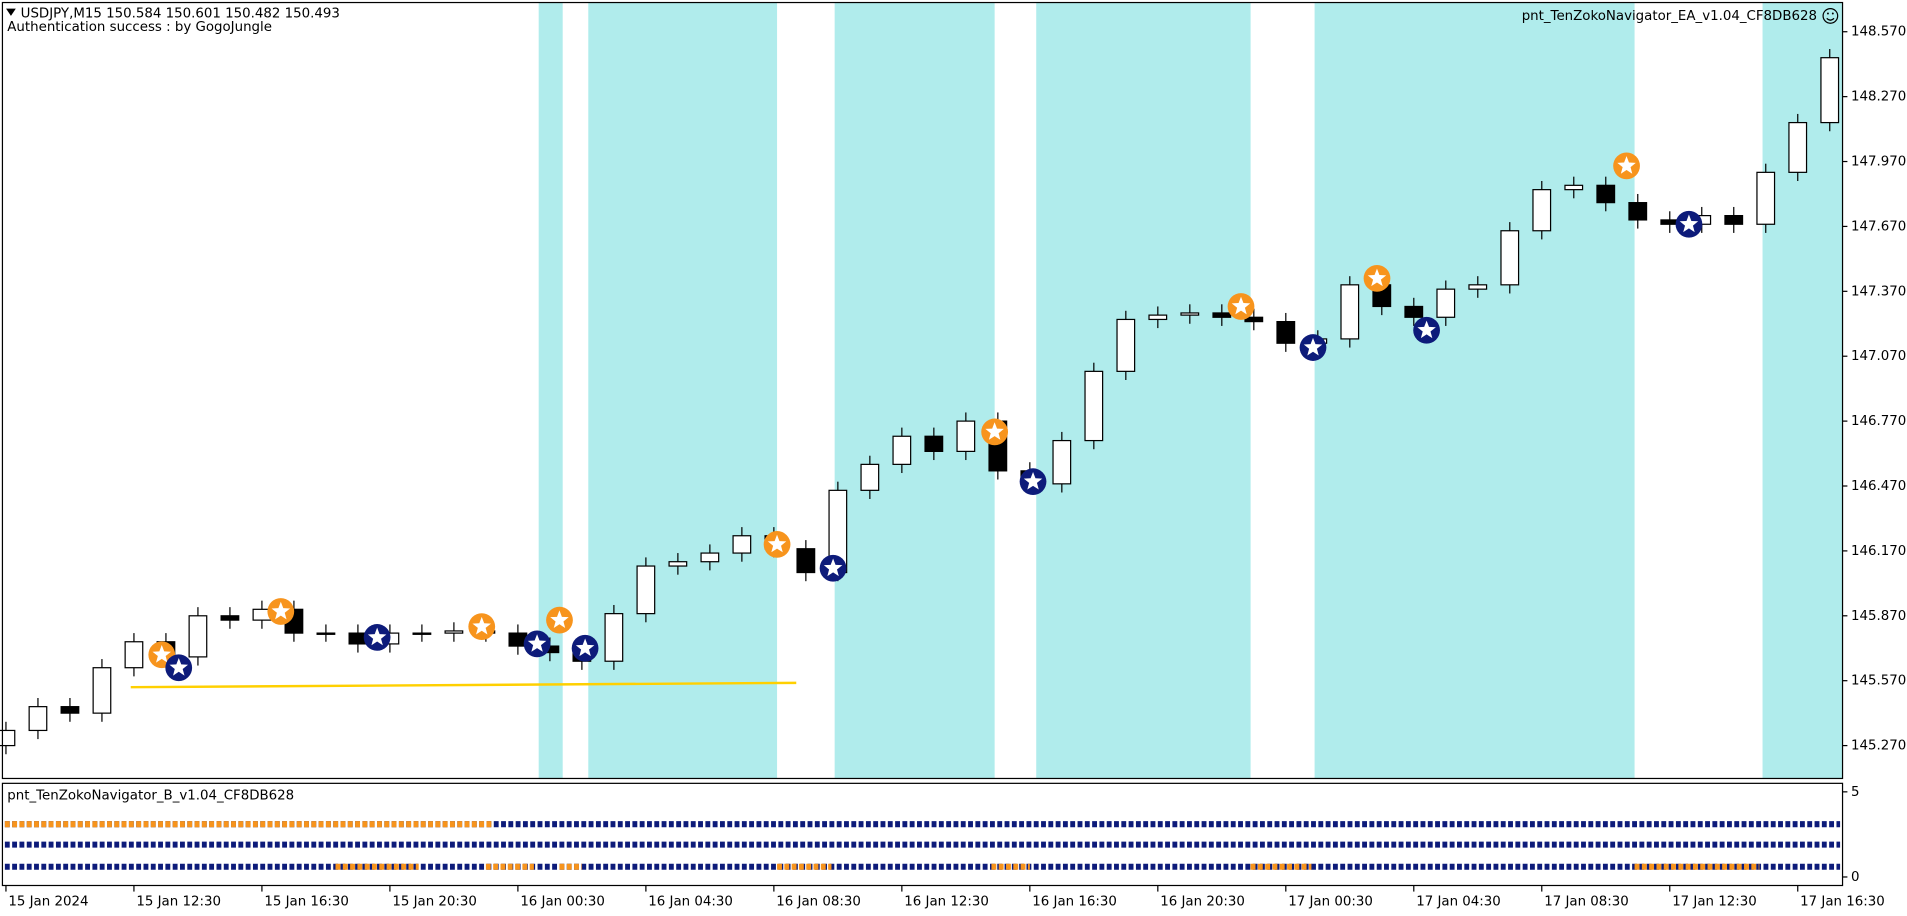 The height and width of the screenshot is (916, 1907). I want to click on x-tick-label: 16 Jan 00:30, so click(562, 901).